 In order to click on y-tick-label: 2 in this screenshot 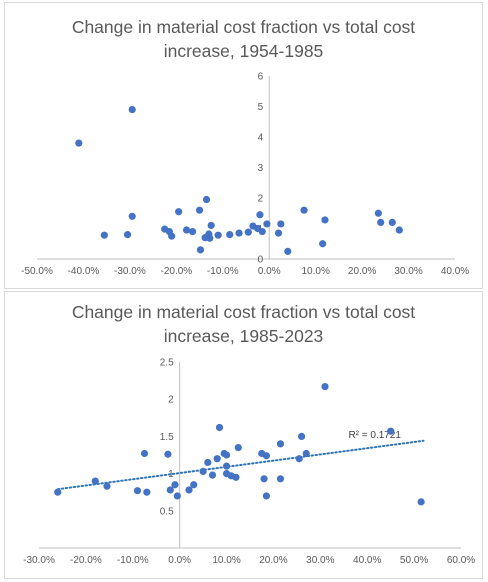, I will do `click(261, 199)`.